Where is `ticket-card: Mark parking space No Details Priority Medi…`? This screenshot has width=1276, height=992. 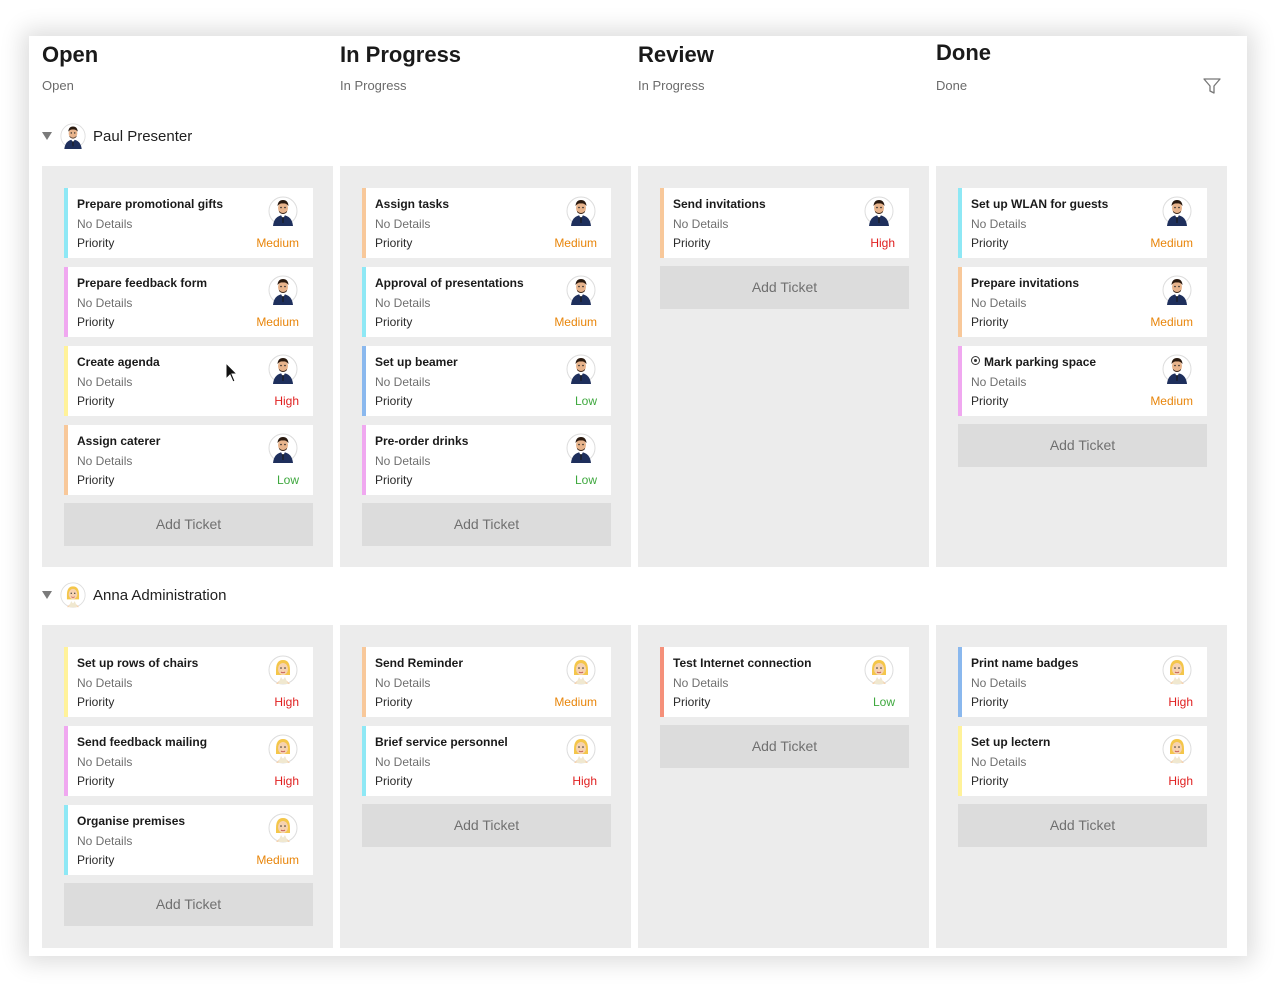 ticket-card: Mark parking space No Details Priority Medi… is located at coordinates (1082, 381).